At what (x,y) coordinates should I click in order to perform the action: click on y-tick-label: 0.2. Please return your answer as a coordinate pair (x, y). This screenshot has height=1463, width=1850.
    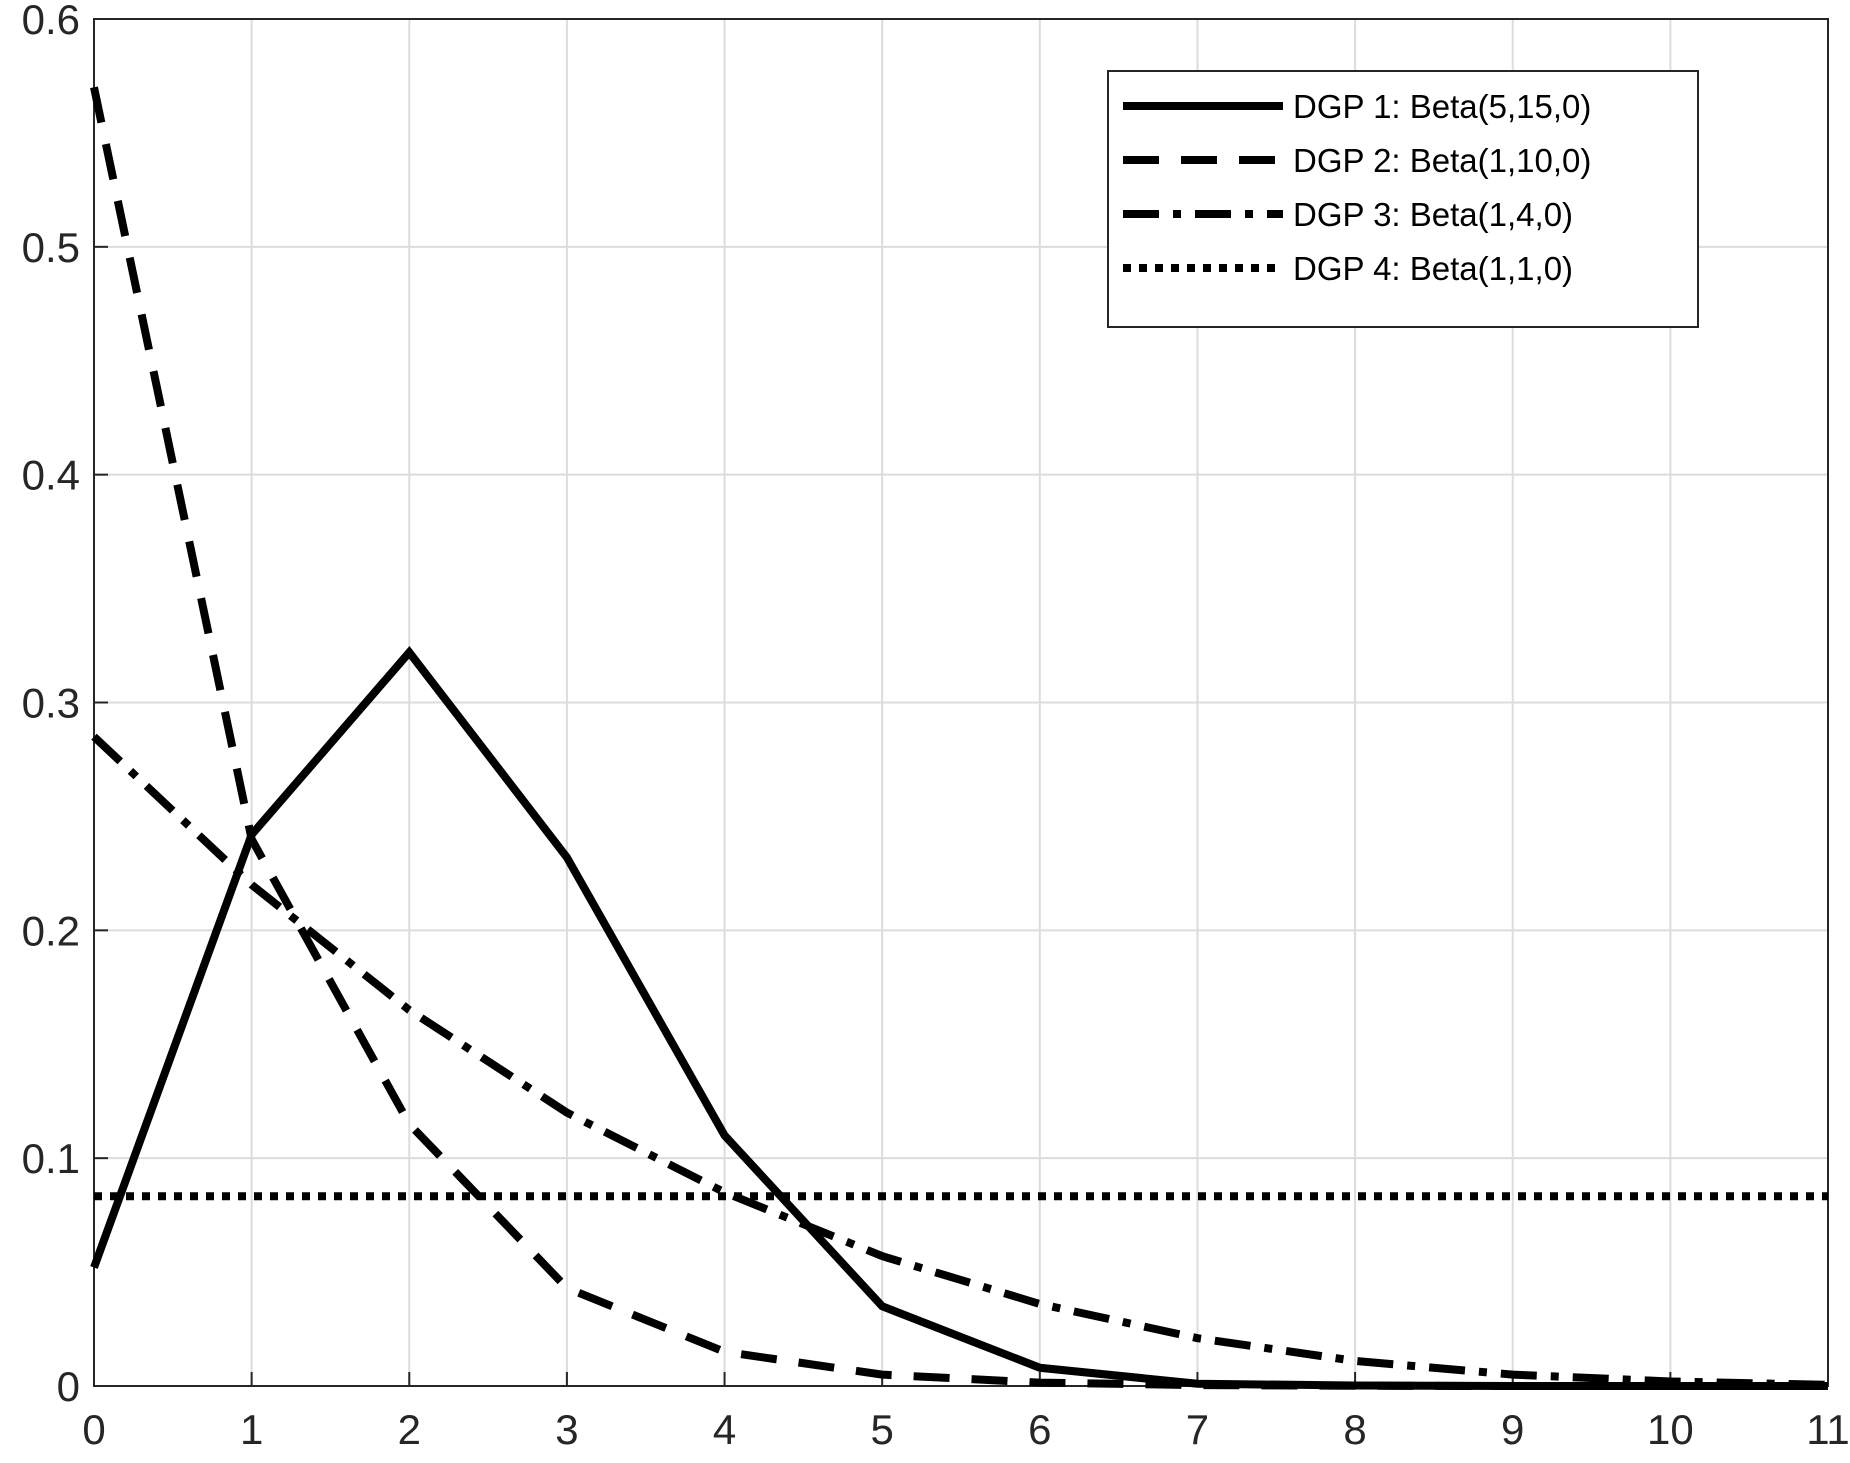
    Looking at the image, I should click on (51, 930).